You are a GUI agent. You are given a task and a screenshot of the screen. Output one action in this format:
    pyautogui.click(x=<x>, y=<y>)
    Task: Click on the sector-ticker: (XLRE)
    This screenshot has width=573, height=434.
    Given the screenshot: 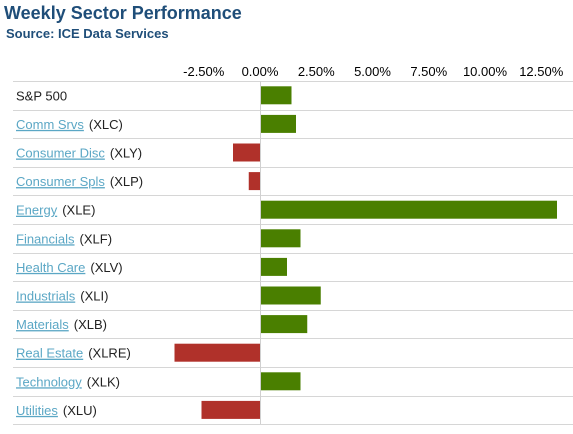 What is the action you would take?
    pyautogui.click(x=109, y=353)
    